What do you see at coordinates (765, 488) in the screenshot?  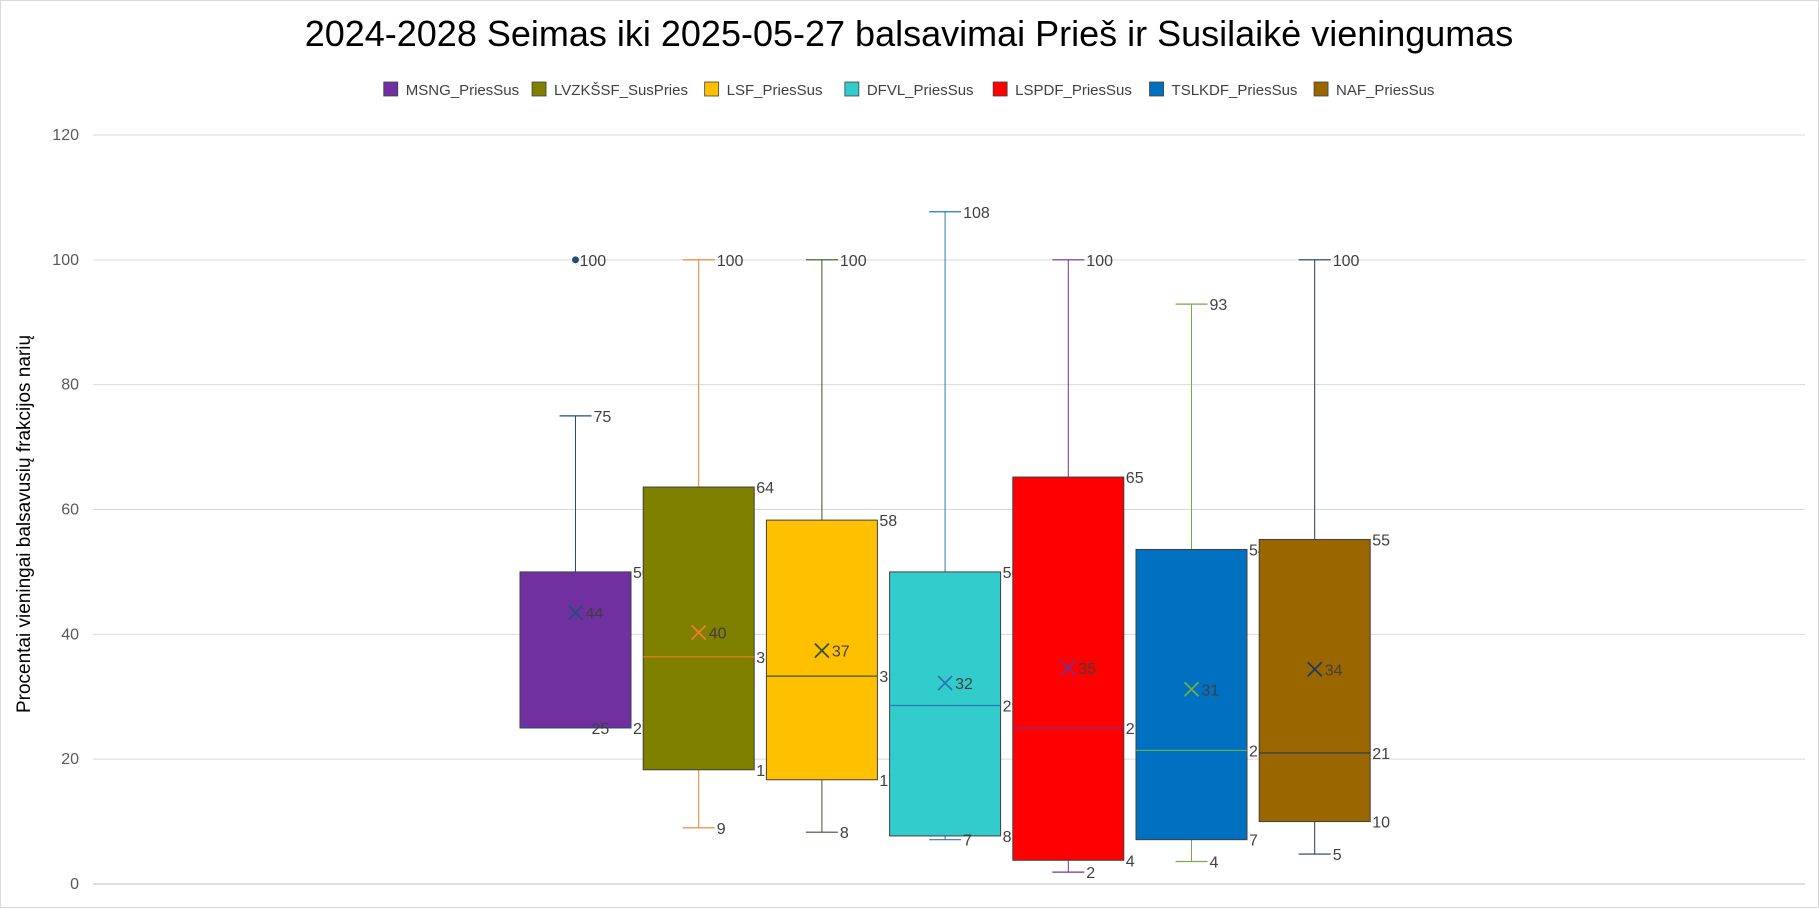 I see `q3-label: 64` at bounding box center [765, 488].